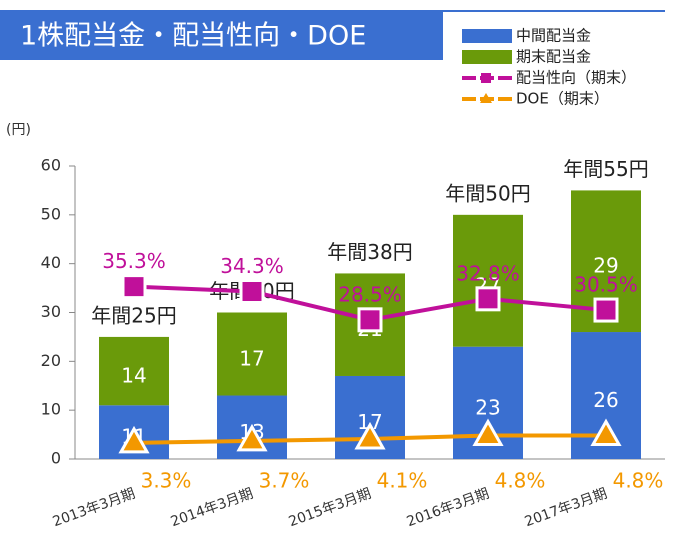 Image resolution: width=687 pixels, height=544 pixels. What do you see at coordinates (94, 508) in the screenshot?
I see `x-tick-label: 2013年3月期` at bounding box center [94, 508].